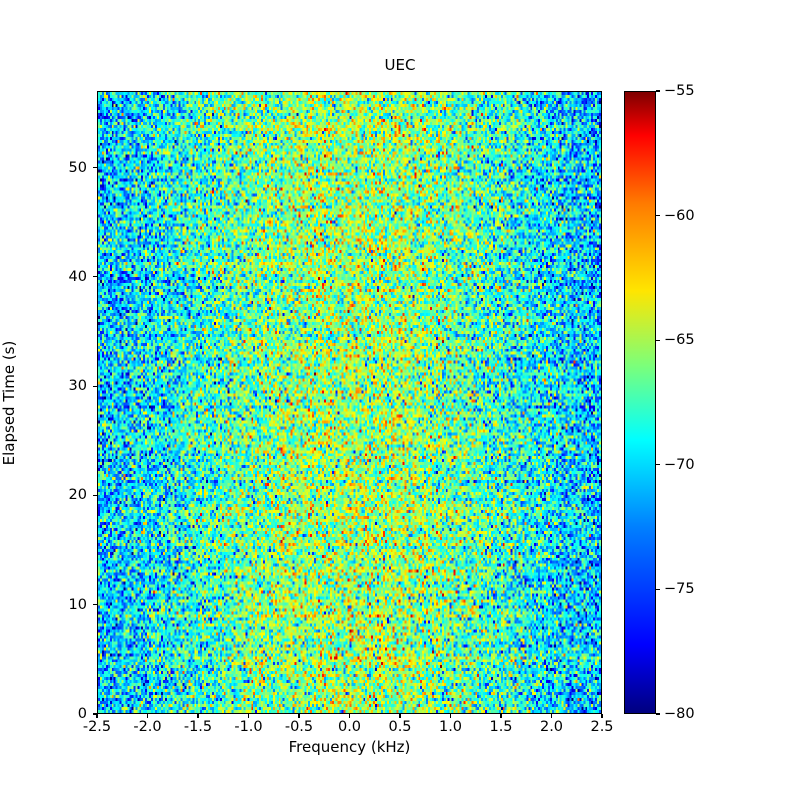  What do you see at coordinates (77, 276) in the screenshot?
I see `y-tick-label: 40` at bounding box center [77, 276].